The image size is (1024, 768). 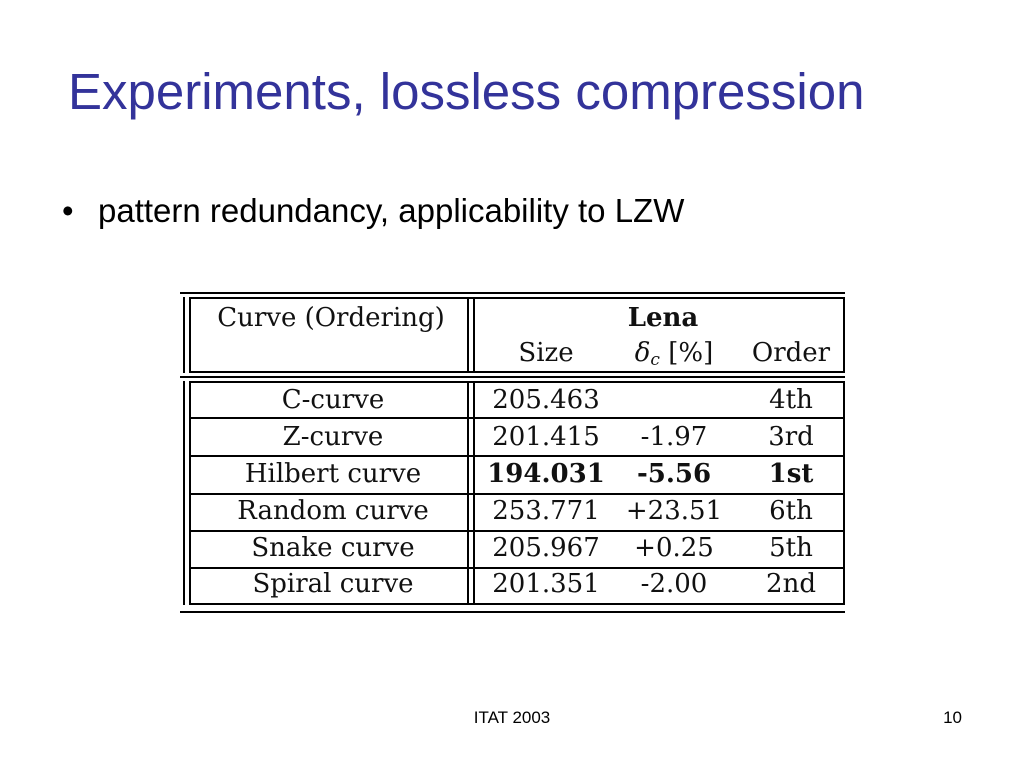 What do you see at coordinates (674, 437) in the screenshot?
I see `cell-delta: -1.97` at bounding box center [674, 437].